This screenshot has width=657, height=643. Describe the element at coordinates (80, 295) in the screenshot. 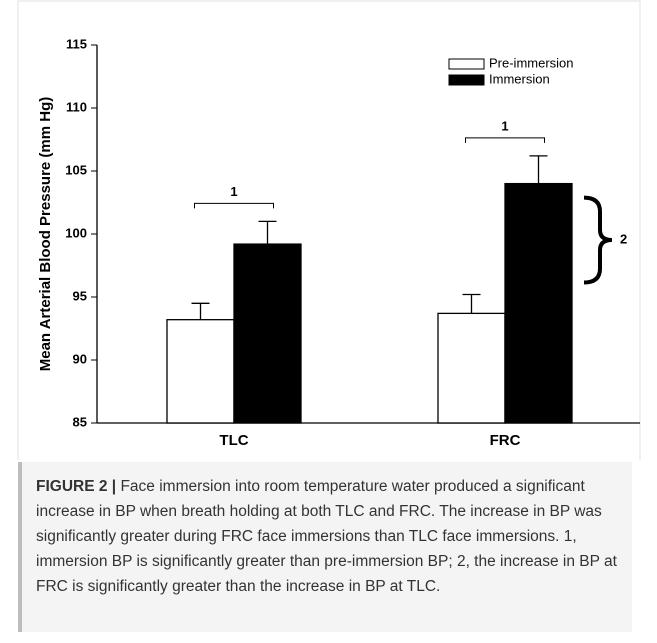

I see `y-tick-label: 95` at that location.